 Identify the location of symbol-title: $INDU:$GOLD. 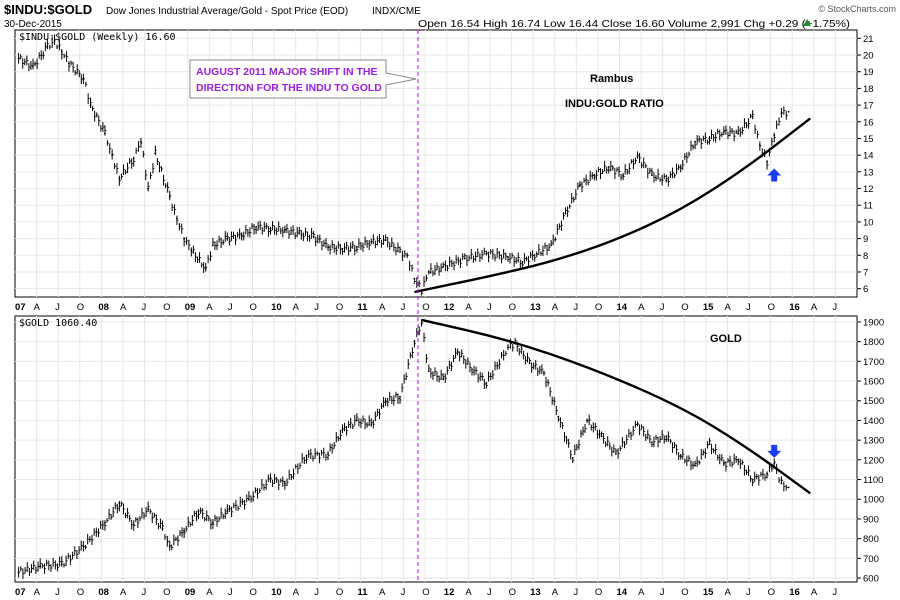
(48, 9).